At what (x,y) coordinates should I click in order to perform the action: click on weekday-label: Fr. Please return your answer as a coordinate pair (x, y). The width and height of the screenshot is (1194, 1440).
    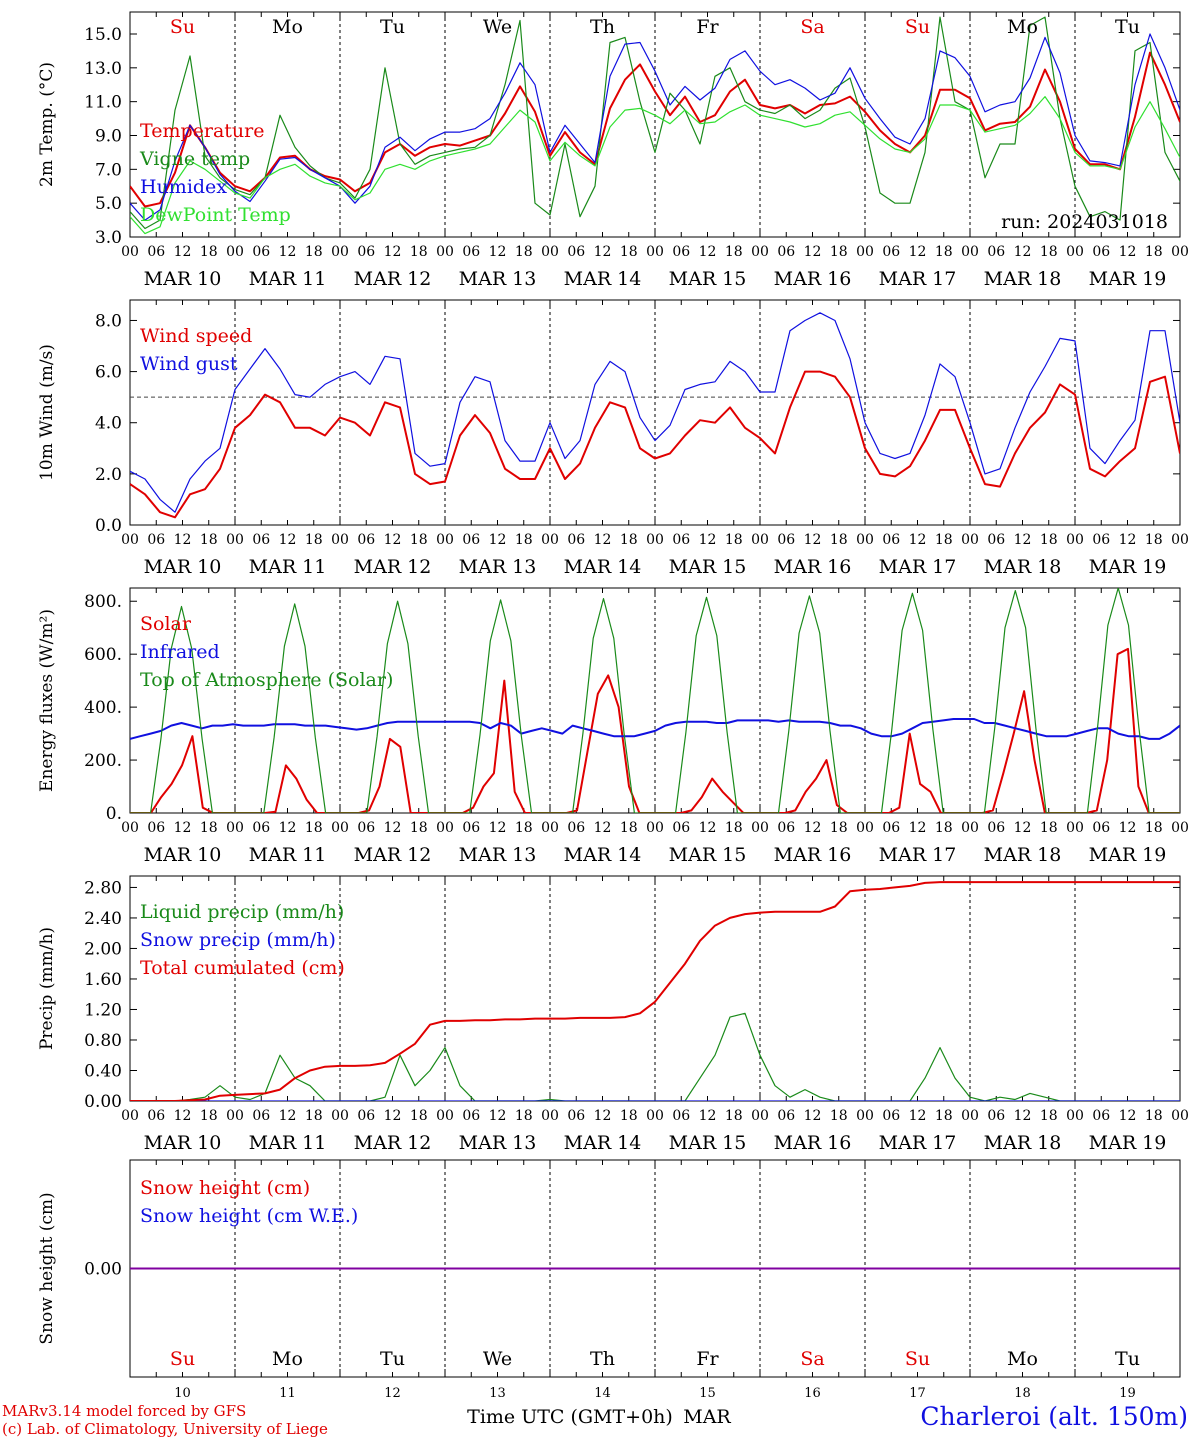
    Looking at the image, I should click on (707, 27).